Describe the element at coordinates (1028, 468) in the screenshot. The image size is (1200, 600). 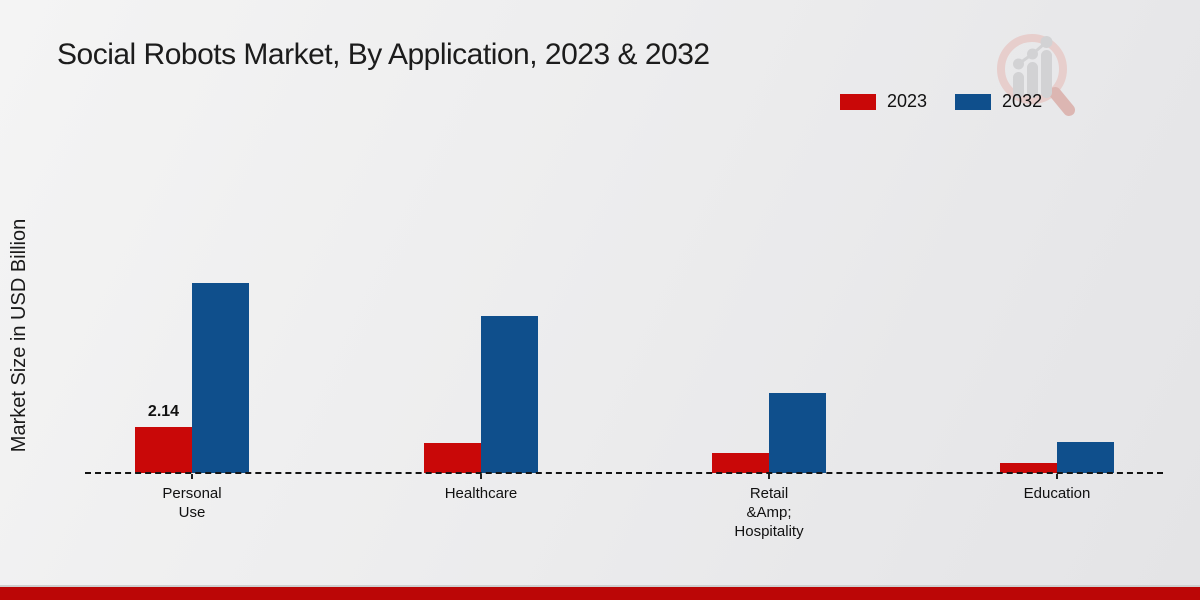
I see `bar-2023-education` at that location.